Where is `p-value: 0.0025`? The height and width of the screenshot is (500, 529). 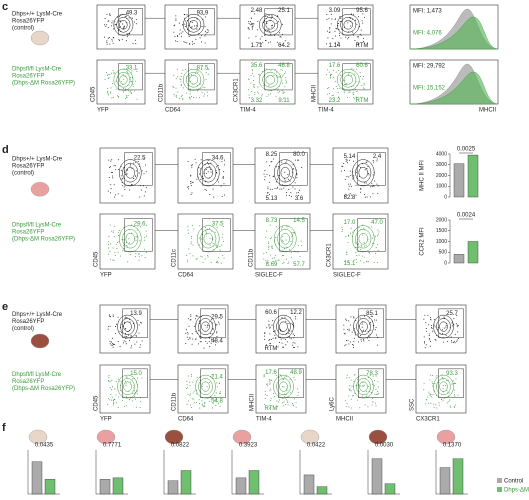 p-value: 0.0025 is located at coordinates (466, 150).